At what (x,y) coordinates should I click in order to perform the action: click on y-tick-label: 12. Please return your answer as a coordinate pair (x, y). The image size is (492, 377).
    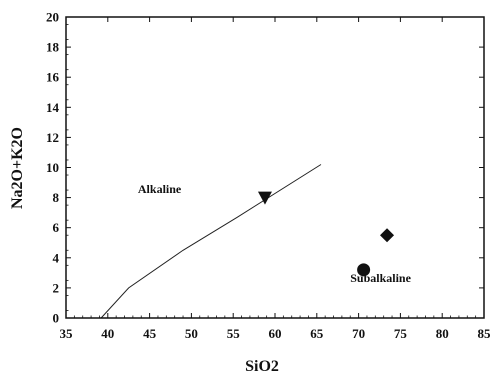
    Looking at the image, I should click on (52, 137).